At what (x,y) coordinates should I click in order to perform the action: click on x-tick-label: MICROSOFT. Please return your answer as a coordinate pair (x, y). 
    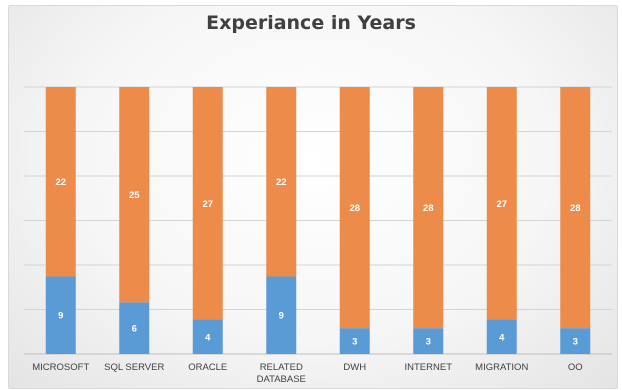
    Looking at the image, I should click on (60, 367).